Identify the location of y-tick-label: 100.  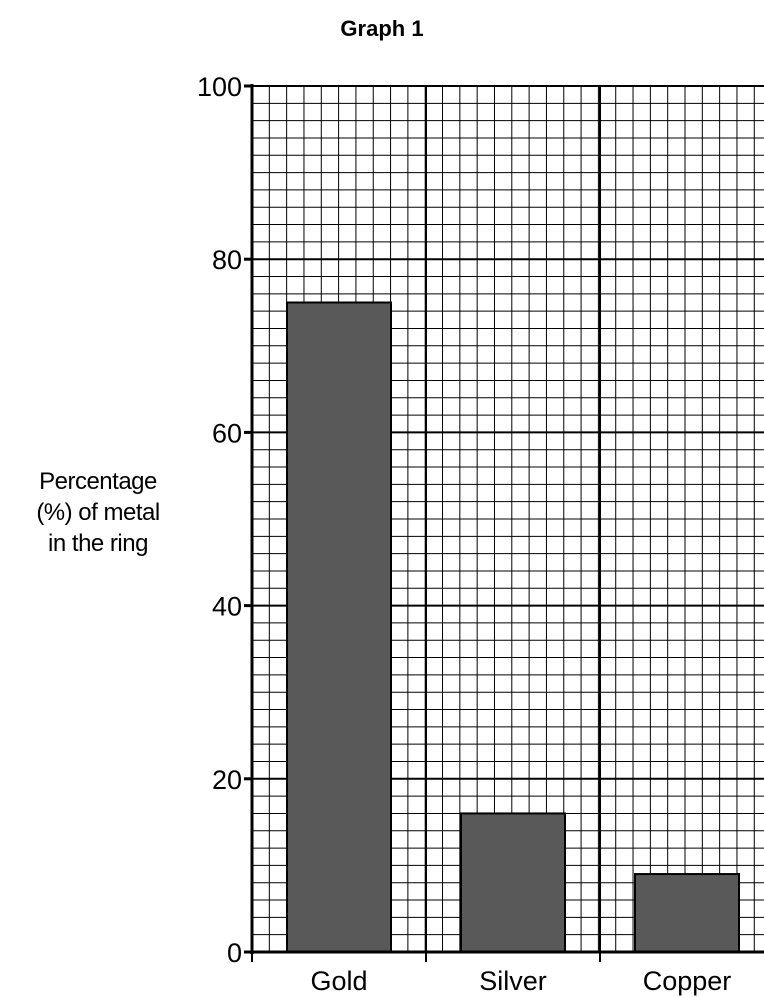
(219, 87).